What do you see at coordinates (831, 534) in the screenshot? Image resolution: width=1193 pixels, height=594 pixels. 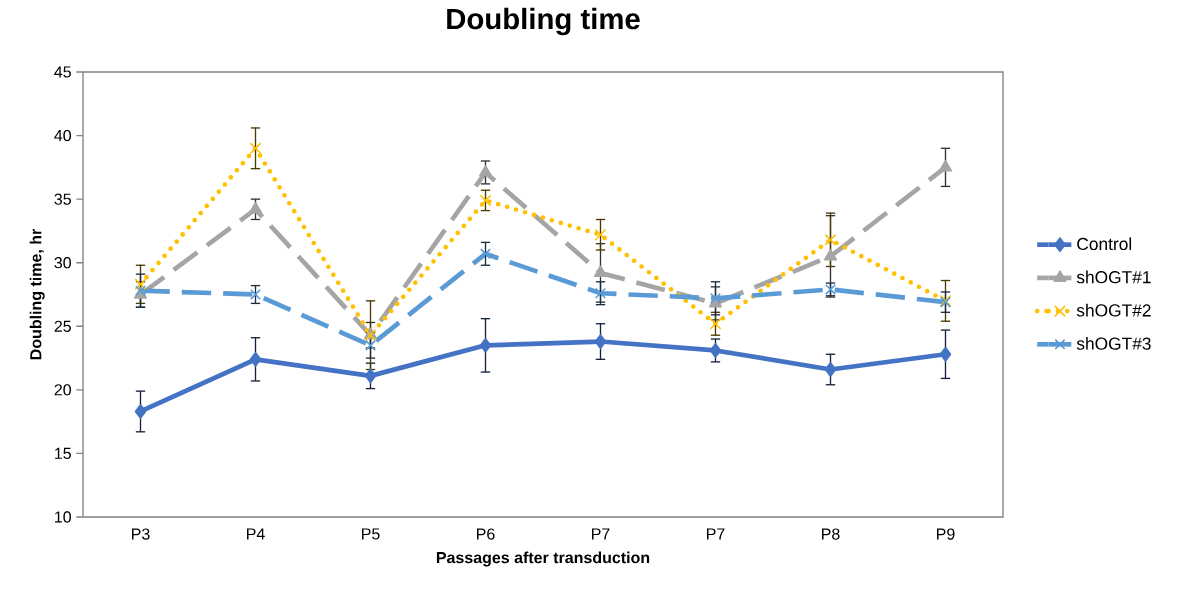 I see `x-tick-label: P8` at bounding box center [831, 534].